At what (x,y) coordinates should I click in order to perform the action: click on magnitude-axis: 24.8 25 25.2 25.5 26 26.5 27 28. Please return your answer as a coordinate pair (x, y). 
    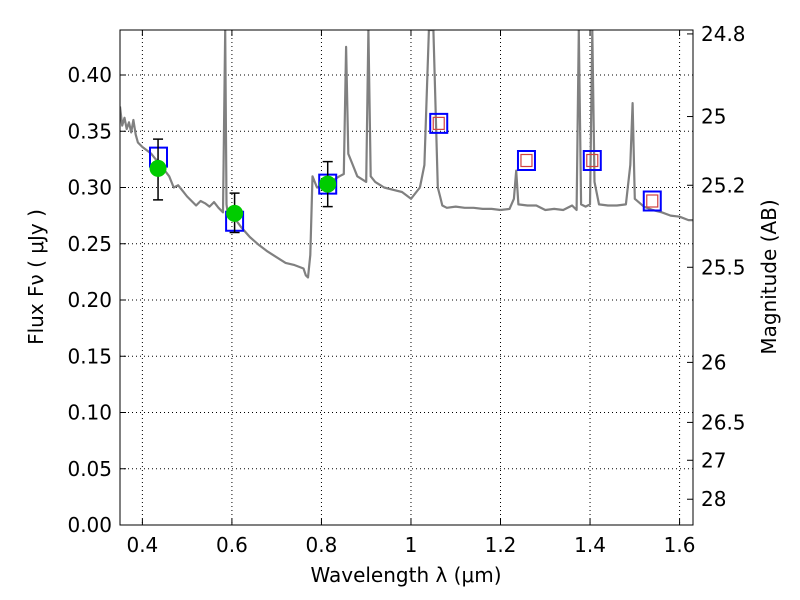
    Looking at the image, I should click on (716, 266).